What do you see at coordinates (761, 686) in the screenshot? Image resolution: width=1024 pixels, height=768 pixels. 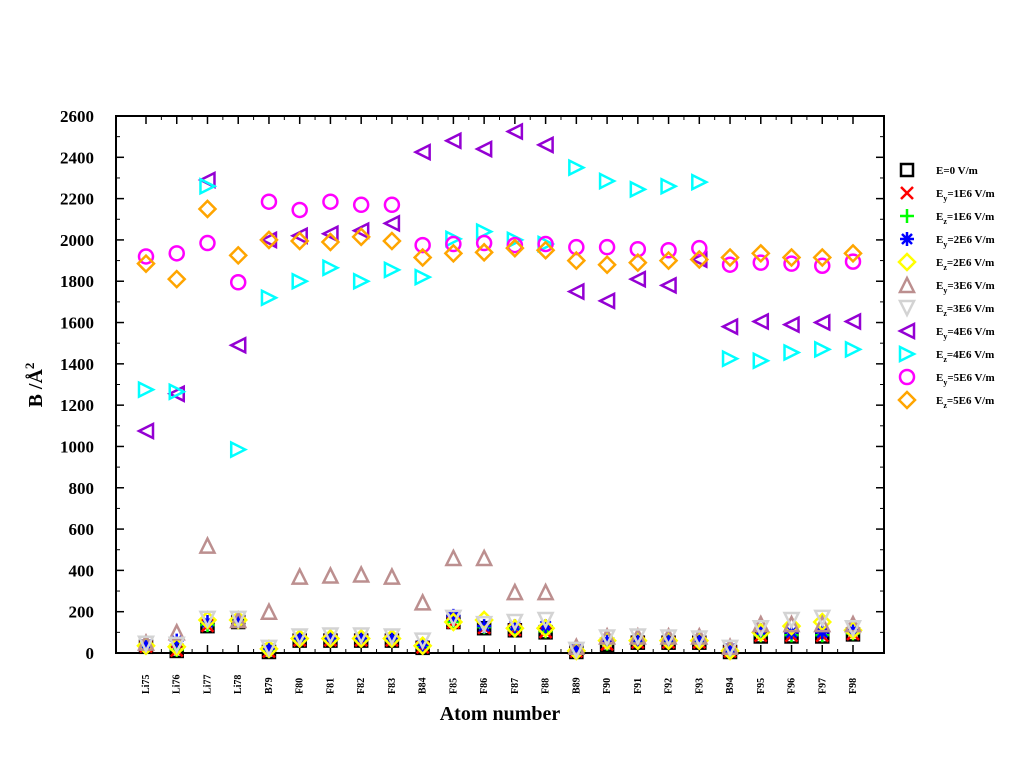 I see `x-tick-label: F95` at bounding box center [761, 686].